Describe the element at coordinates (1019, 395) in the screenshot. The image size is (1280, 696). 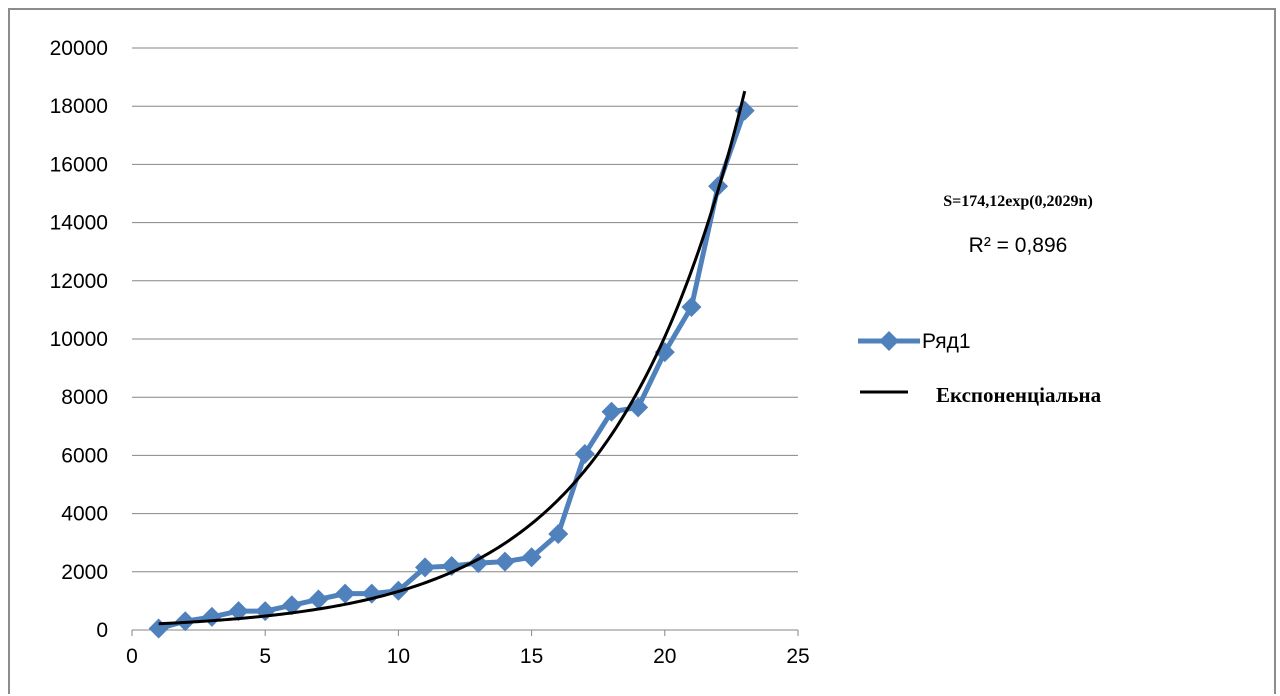
I see `legend-trend-label: Експоненціальна` at that location.